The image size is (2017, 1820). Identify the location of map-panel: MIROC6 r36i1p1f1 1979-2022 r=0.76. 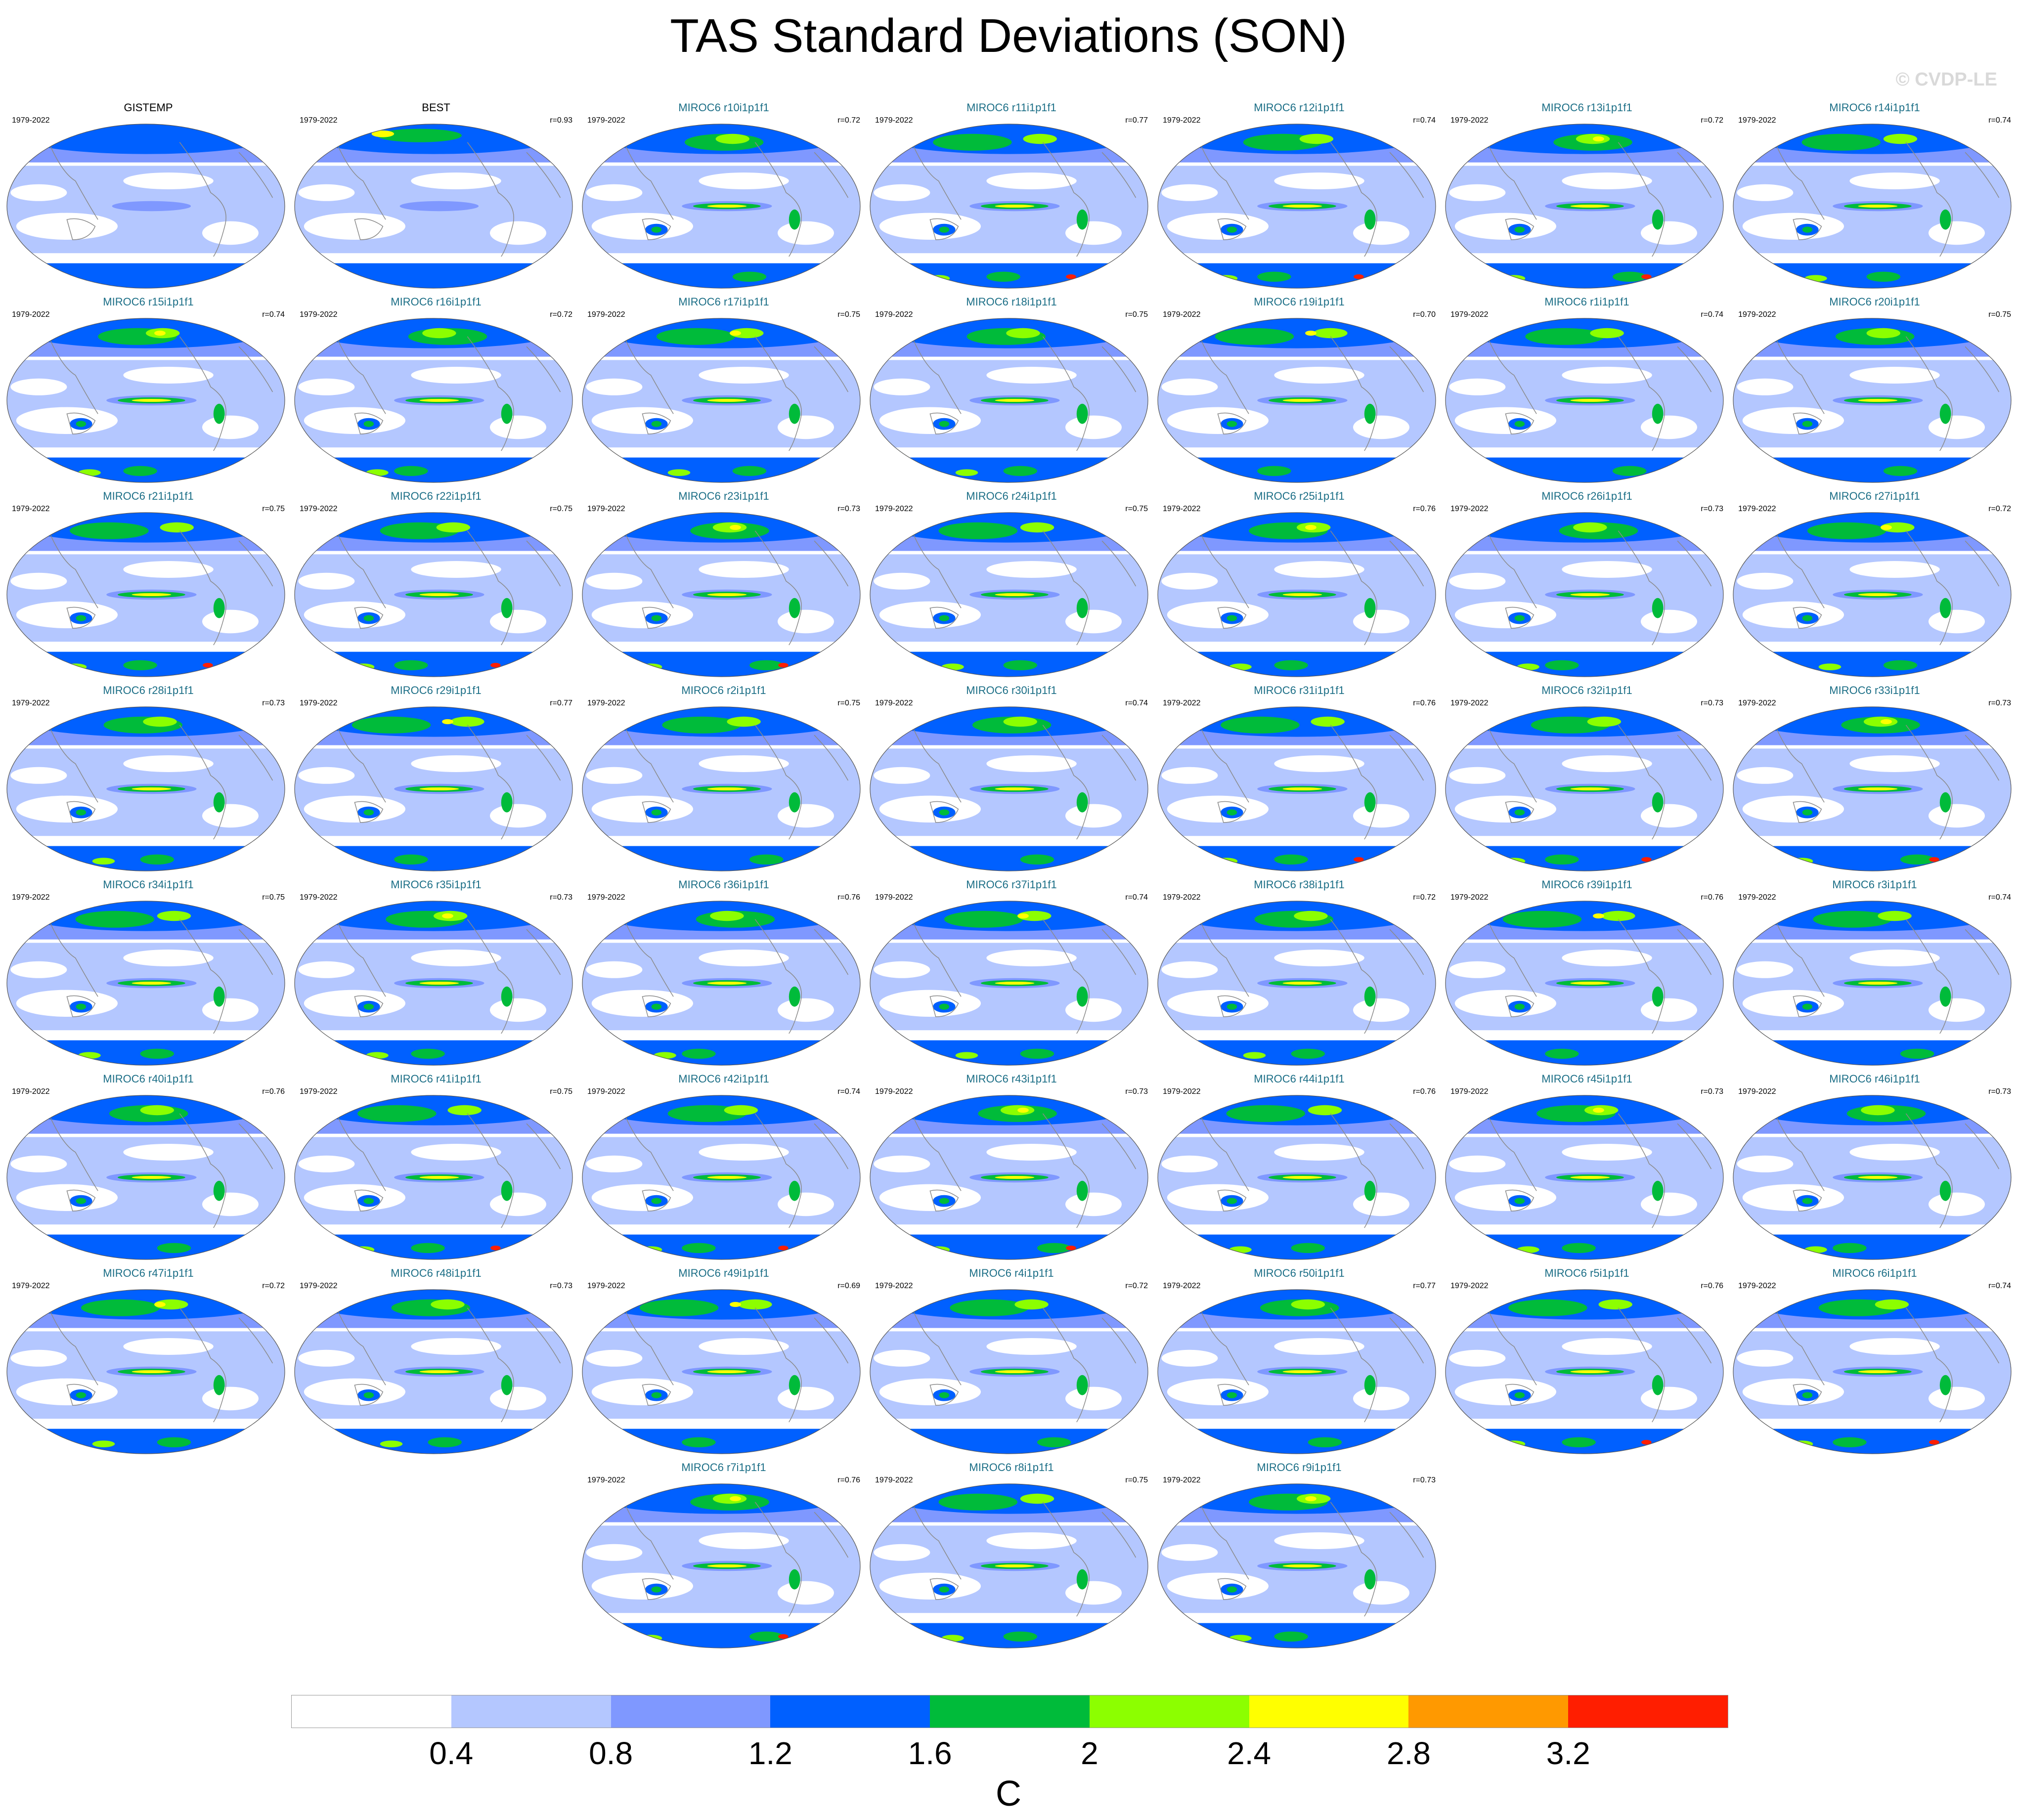
(723, 974).